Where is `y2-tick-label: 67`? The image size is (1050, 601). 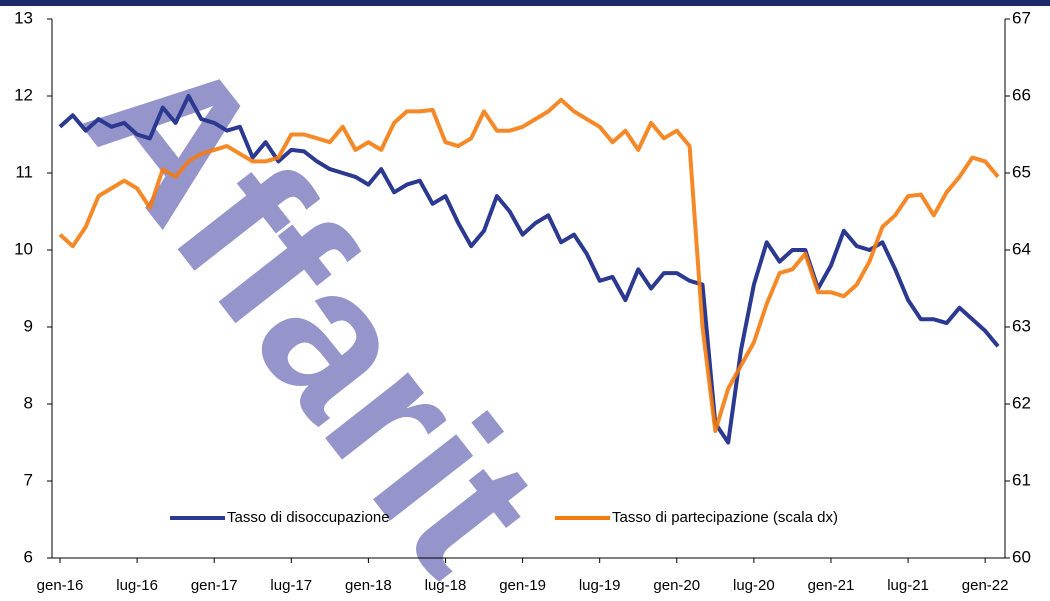 y2-tick-label: 67 is located at coordinates (1021, 17).